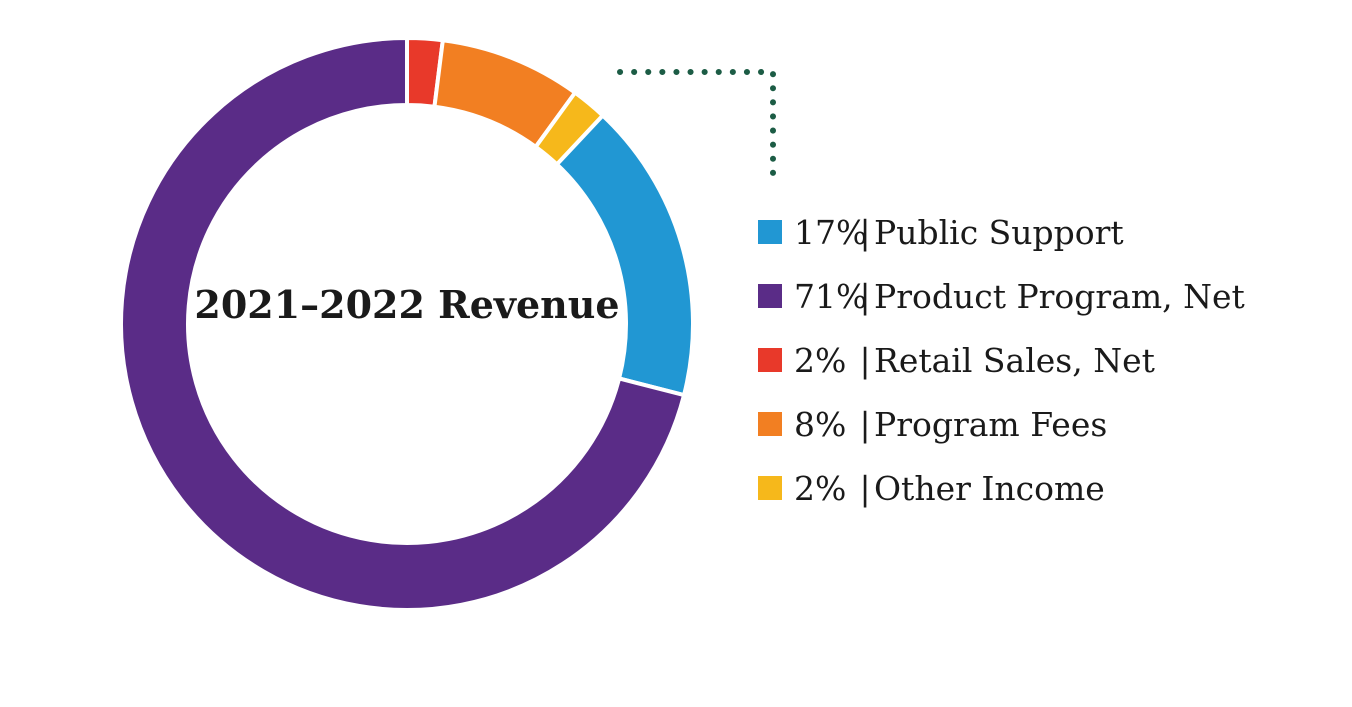  Describe the element at coordinates (1059, 296) in the screenshot. I see `legend-label: Product Program, Net` at that location.